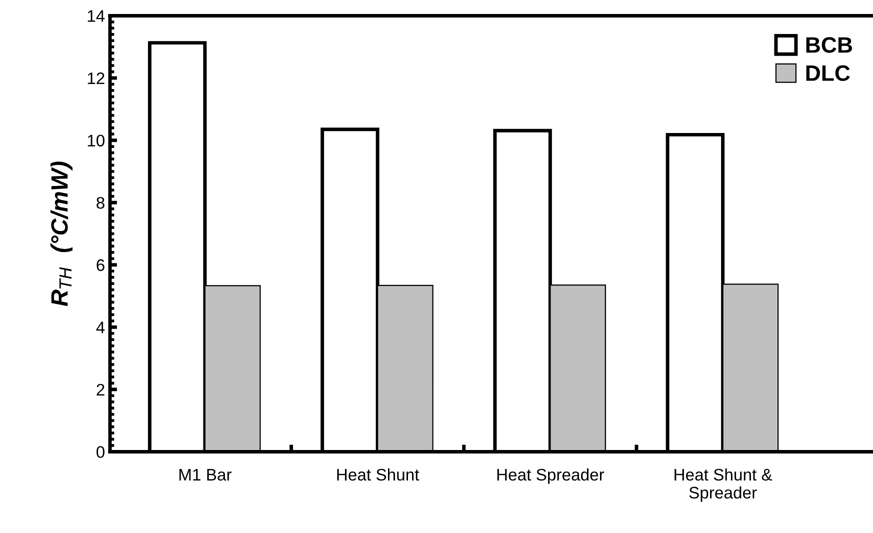  Describe the element at coordinates (100, 390) in the screenshot. I see `y-tick-label: 2` at that location.